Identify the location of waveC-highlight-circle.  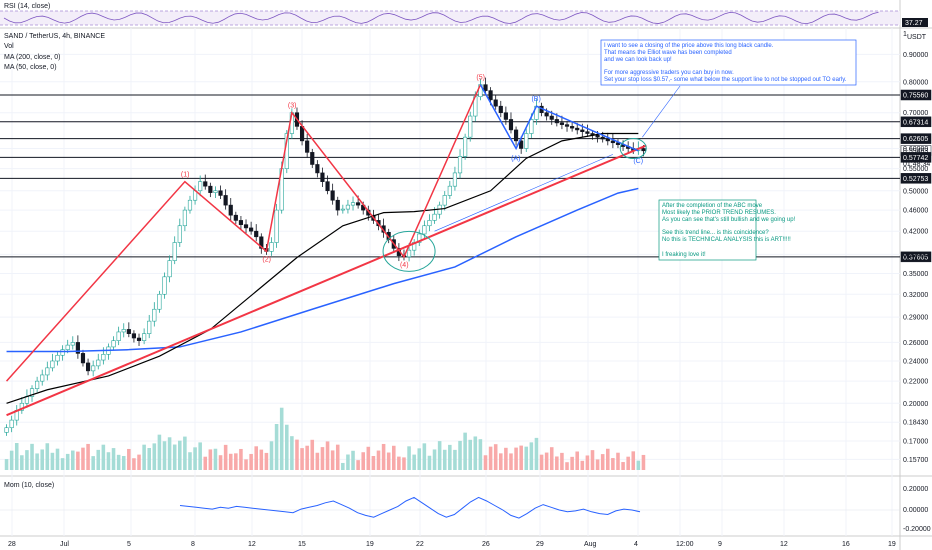
(633, 148).